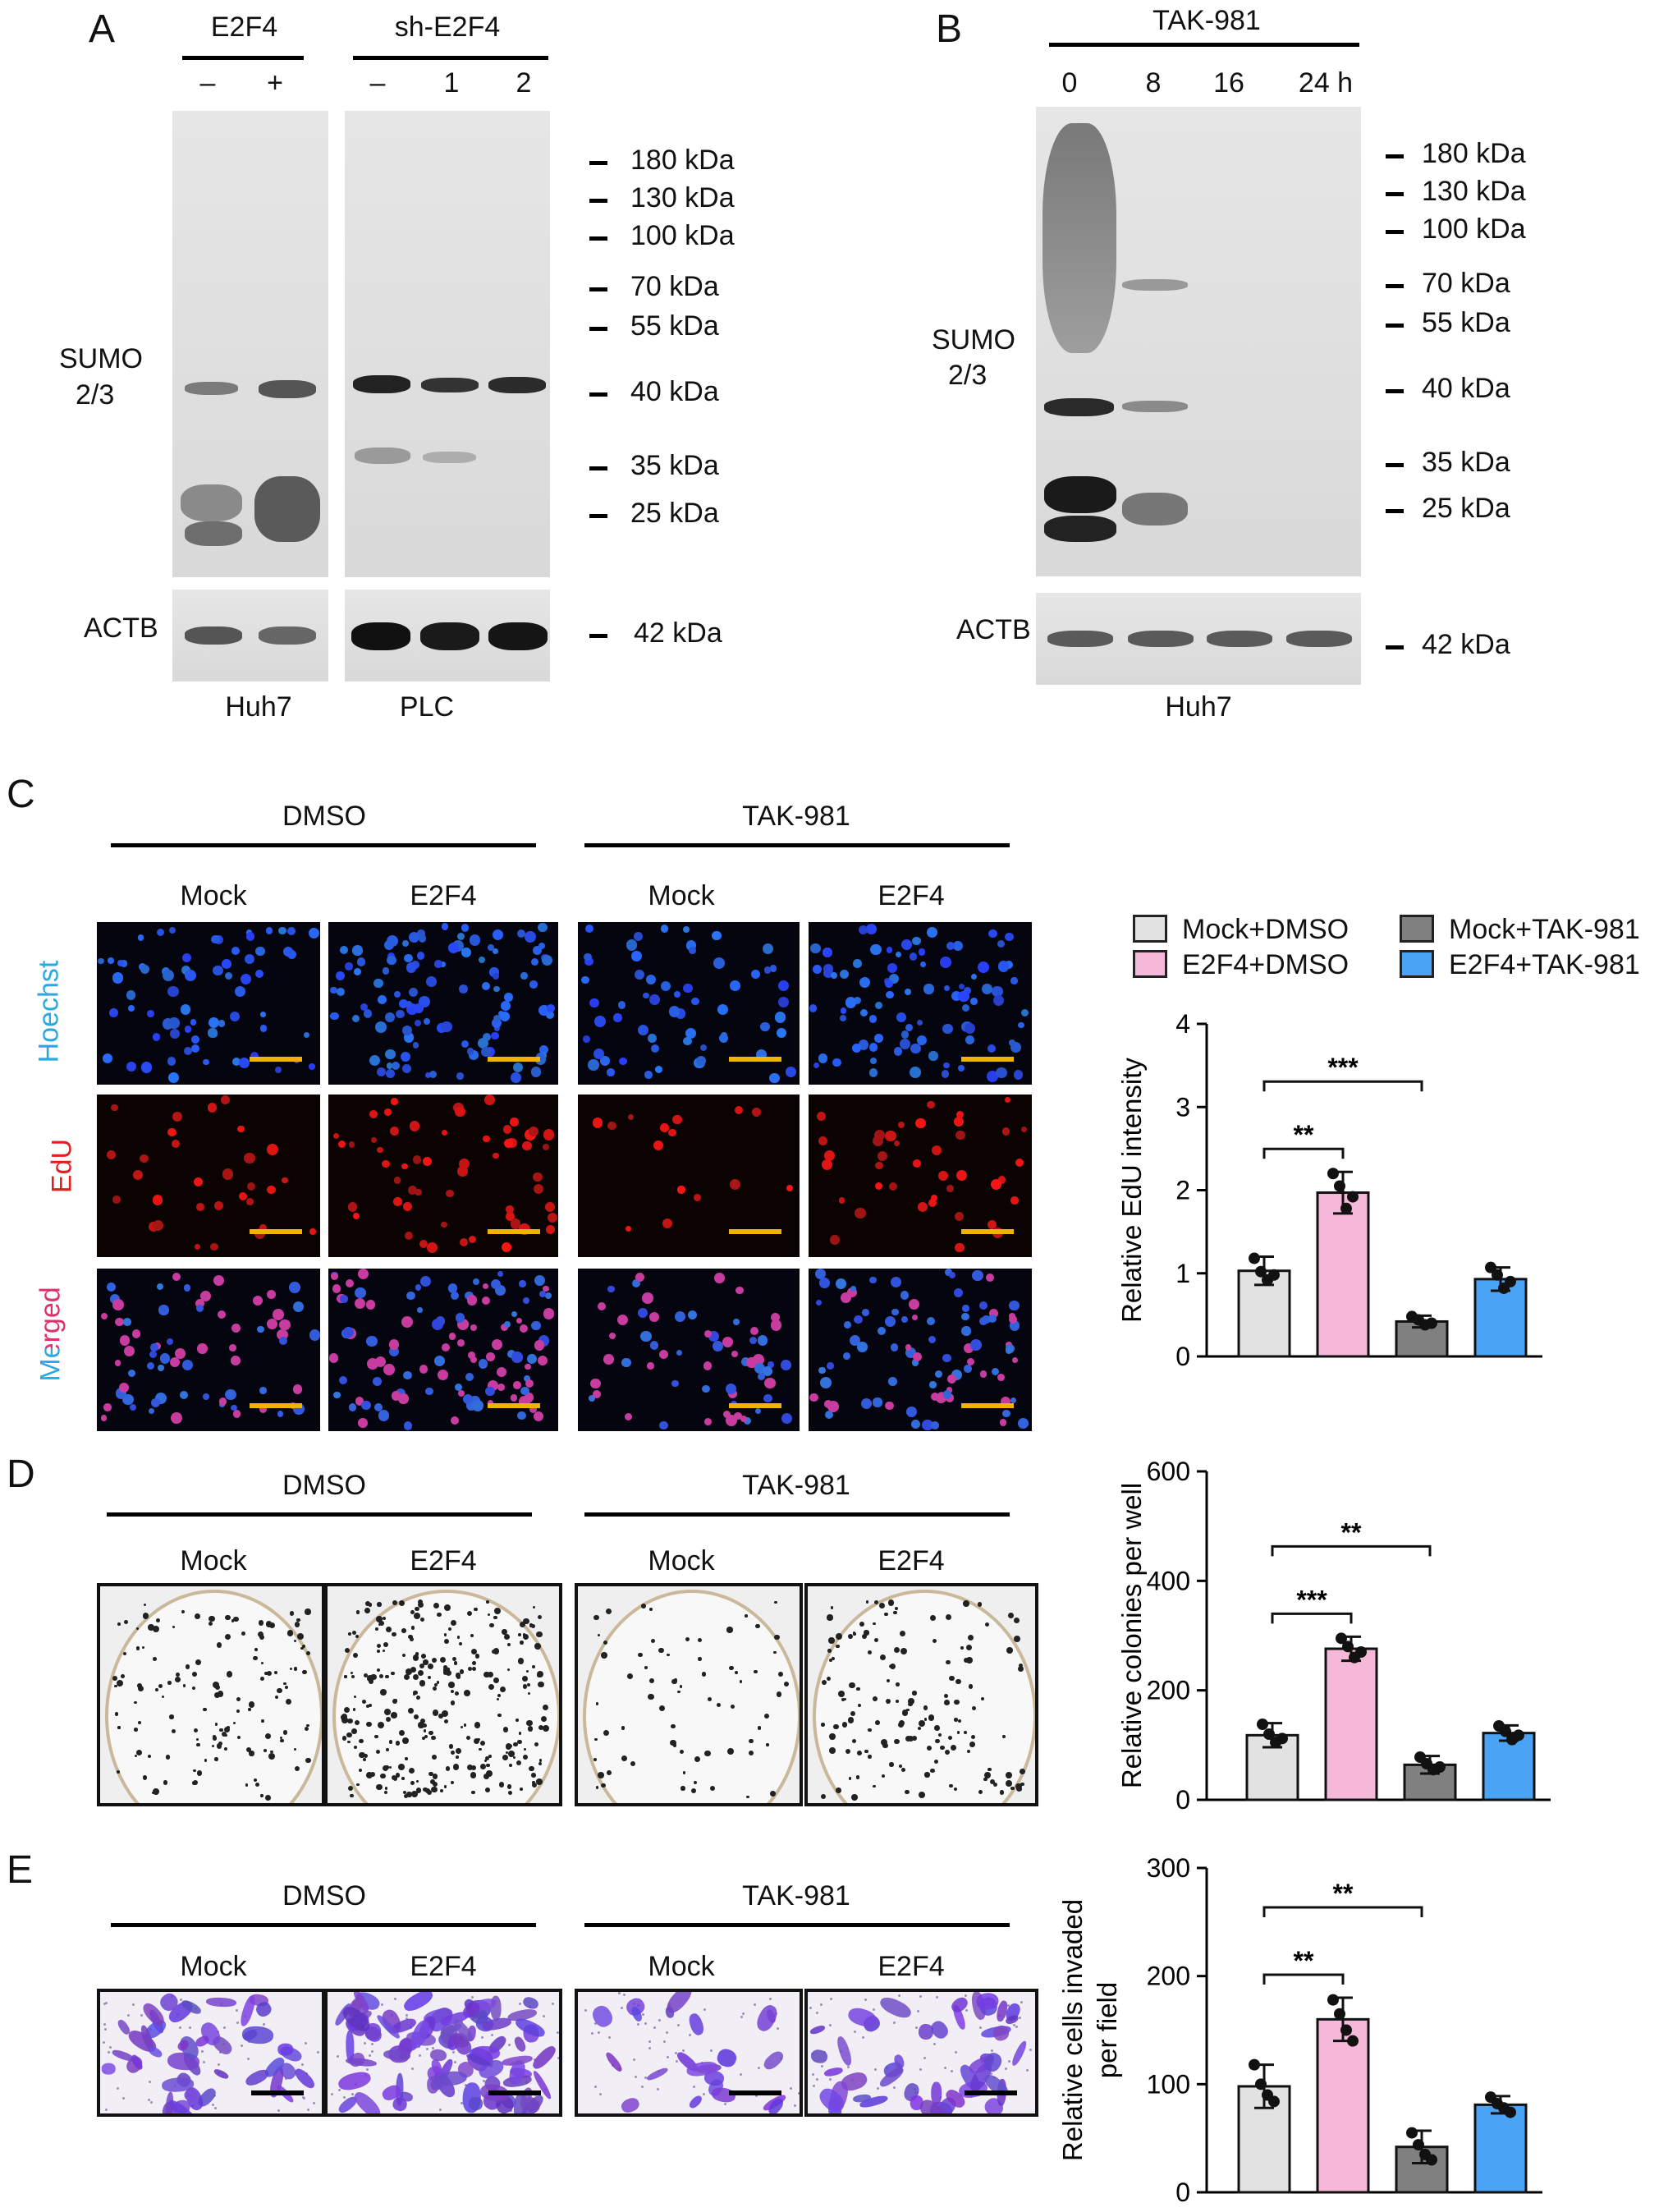 The image size is (1668, 2212). What do you see at coordinates (845, 2051) in the screenshot?
I see `invaded-cell` at bounding box center [845, 2051].